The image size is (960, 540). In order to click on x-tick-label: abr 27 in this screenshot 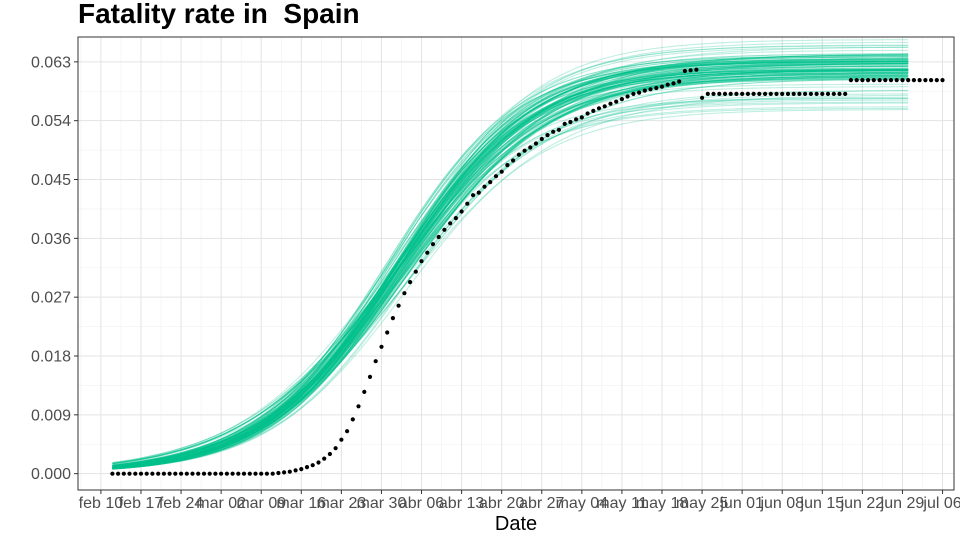, I will do `click(541, 503)`.